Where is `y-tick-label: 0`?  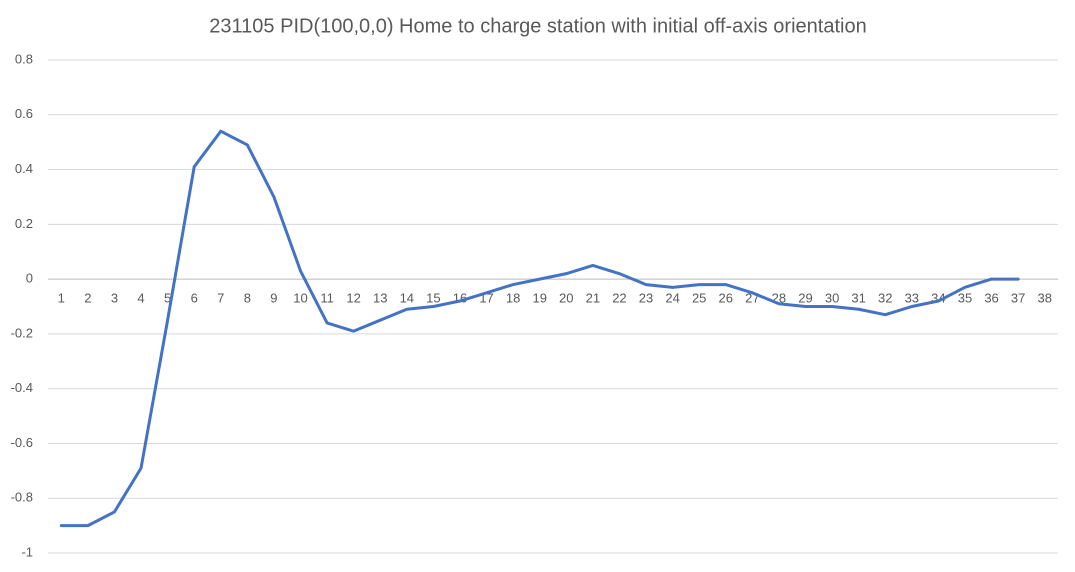
y-tick-label: 0 is located at coordinates (29, 278).